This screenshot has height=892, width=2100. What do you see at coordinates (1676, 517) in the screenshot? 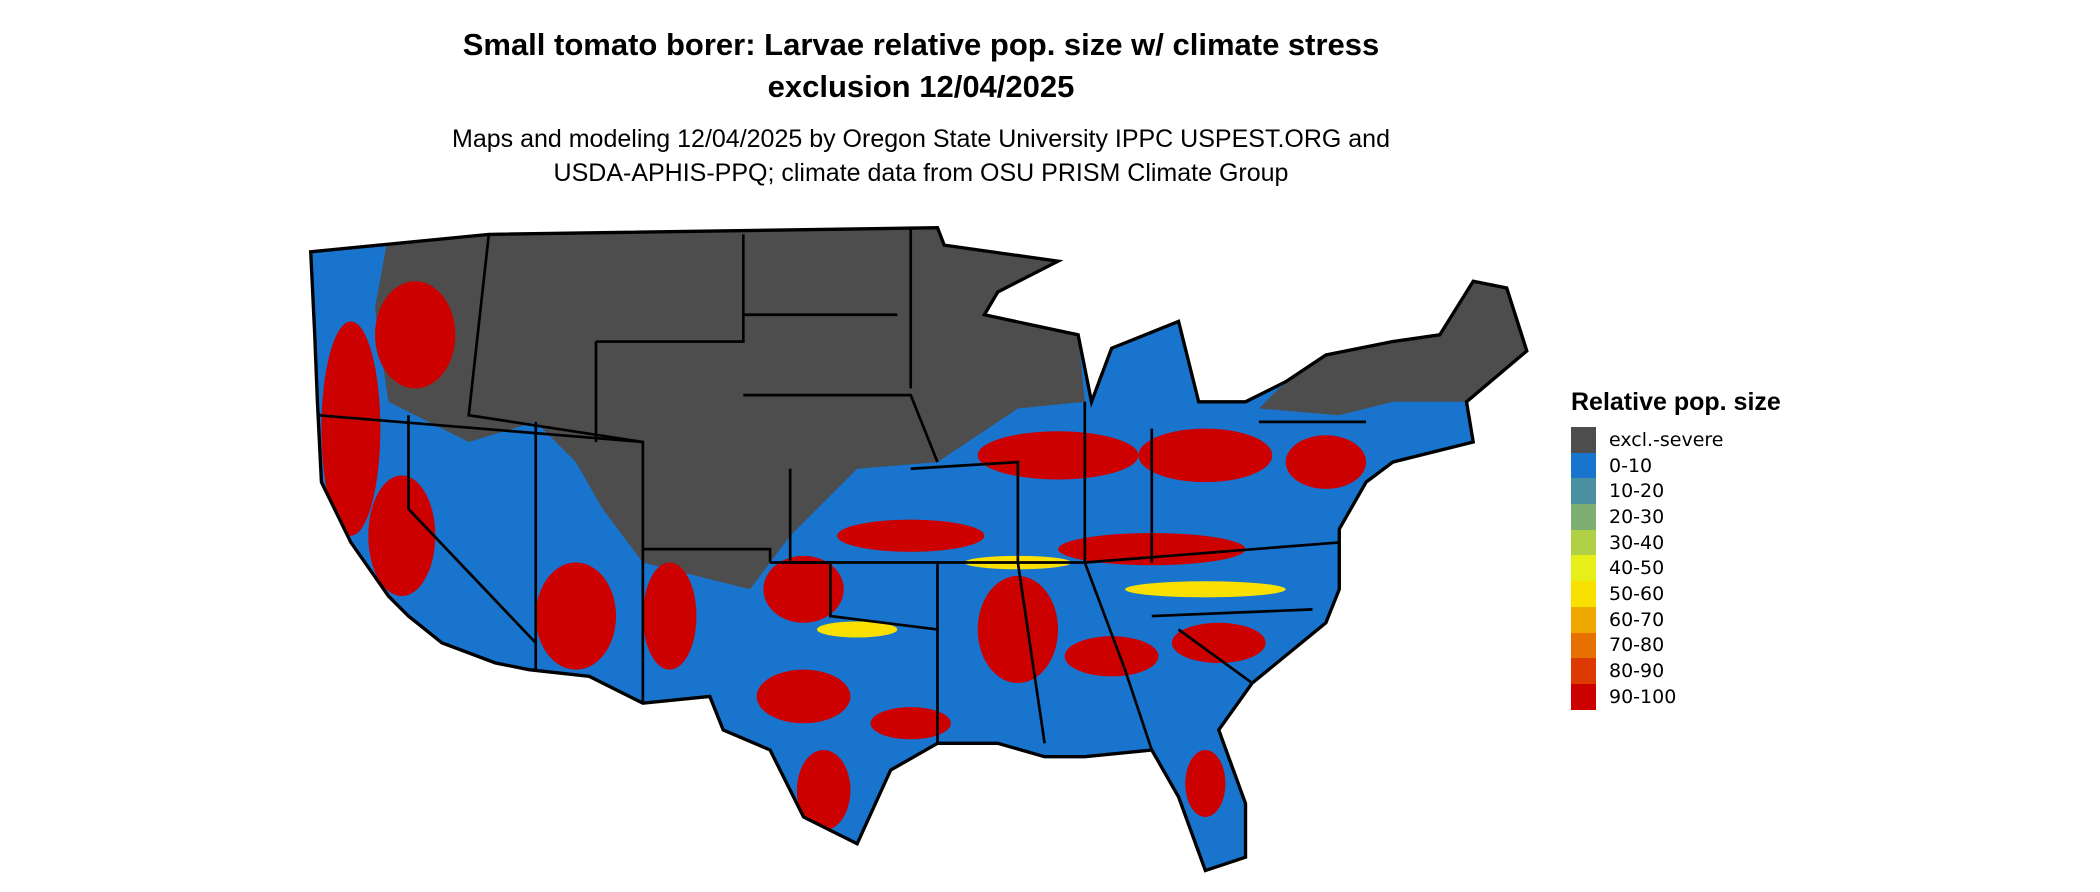
I see `legend-item: 20-30` at bounding box center [1676, 517].